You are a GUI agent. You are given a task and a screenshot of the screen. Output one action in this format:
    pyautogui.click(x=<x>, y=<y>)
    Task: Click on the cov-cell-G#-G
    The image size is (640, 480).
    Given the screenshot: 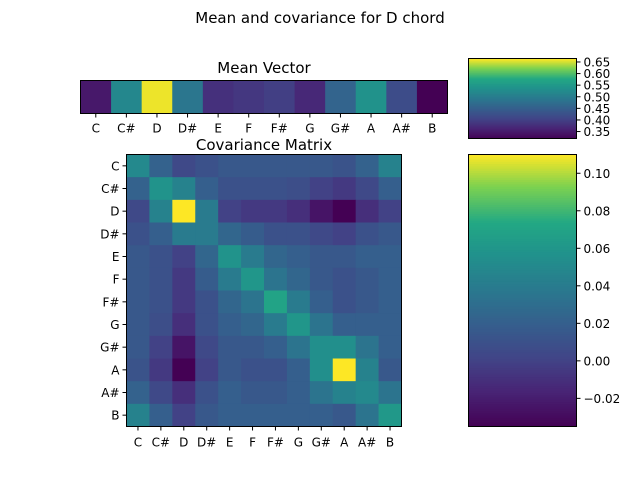 What is the action you would take?
    pyautogui.click(x=298, y=347)
    